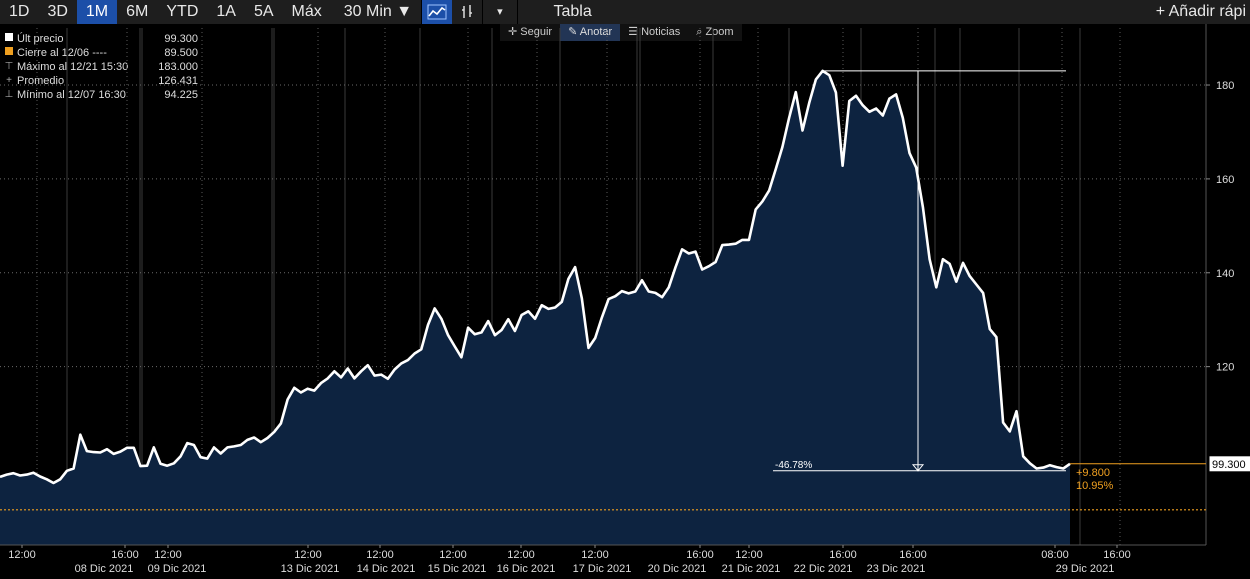  Describe the element at coordinates (635, 32) in the screenshot. I see `news-icon: ☰` at that location.